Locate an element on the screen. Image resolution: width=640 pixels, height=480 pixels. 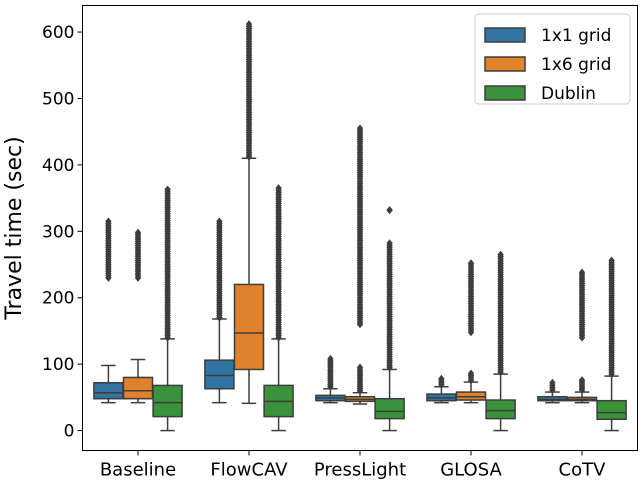
x-tick-label-presslight: PressLight is located at coordinates (360, 470).